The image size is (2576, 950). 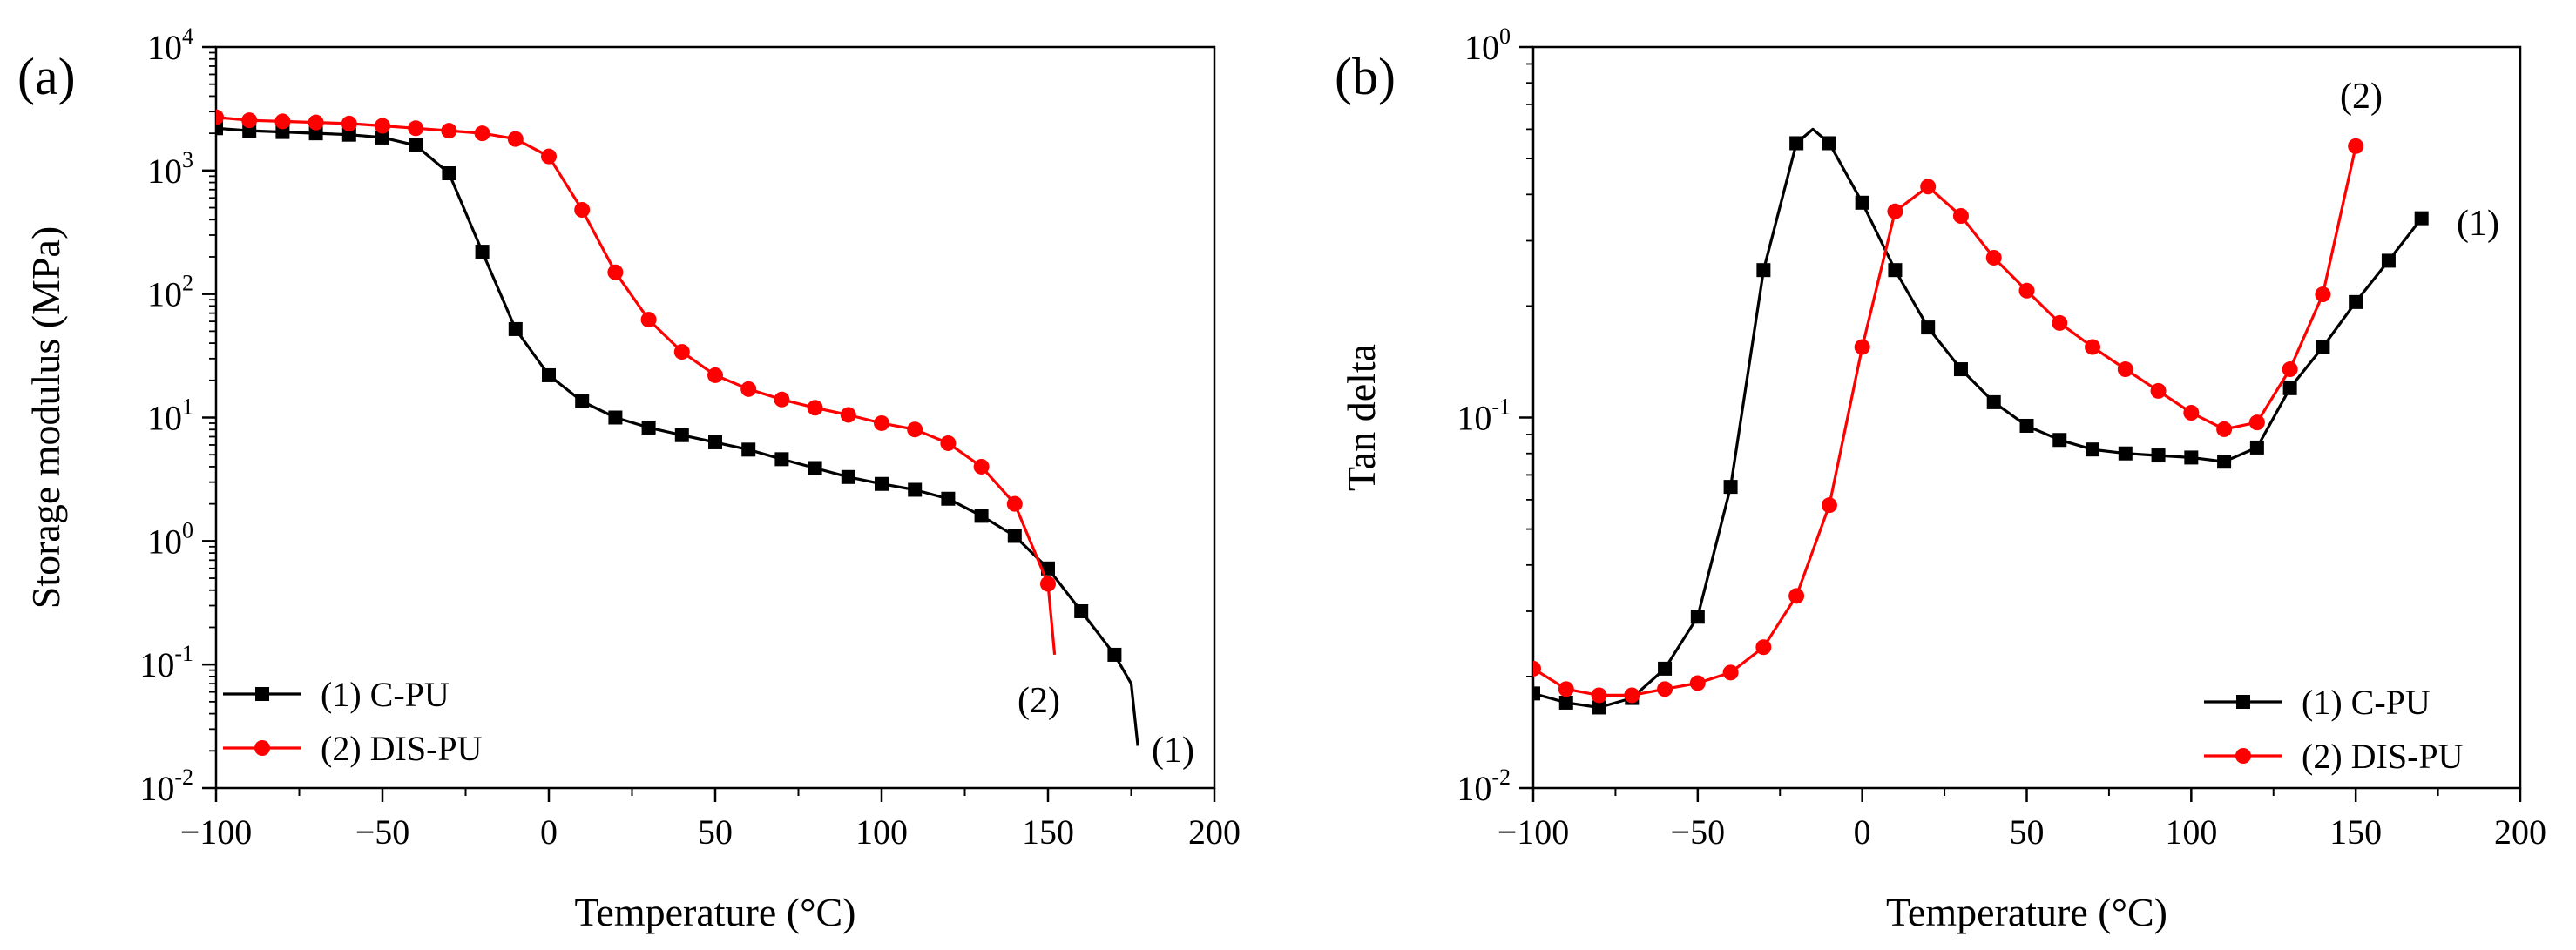 What do you see at coordinates (1698, 832) in the screenshot?
I see `x-tick-label: −50` at bounding box center [1698, 832].